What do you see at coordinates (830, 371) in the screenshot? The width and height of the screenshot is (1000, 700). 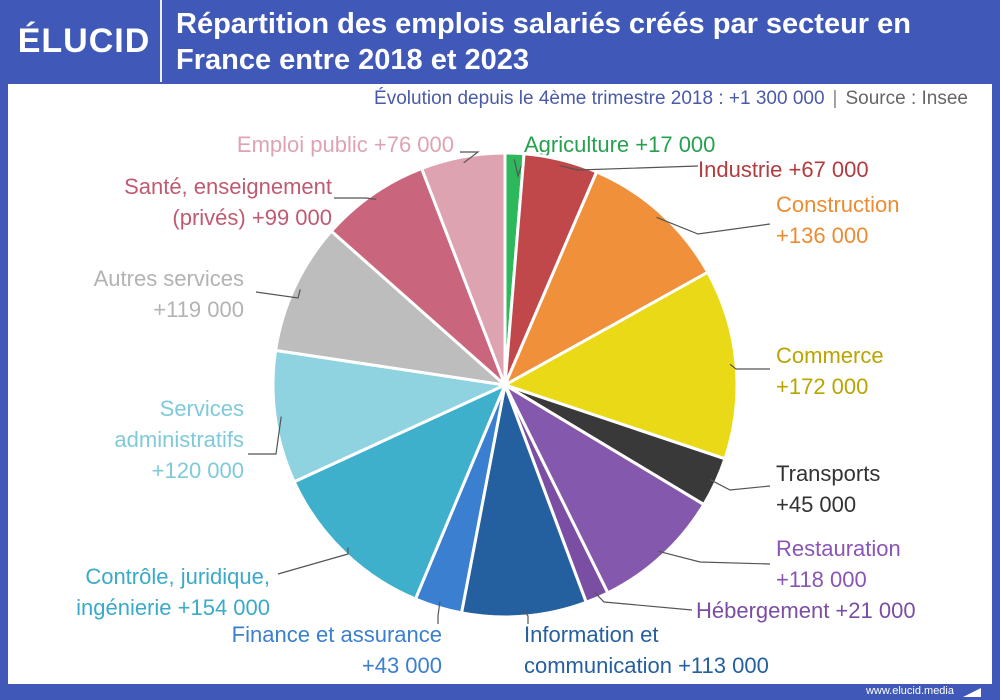 I see `slice-label: Commerce +172 000` at bounding box center [830, 371].